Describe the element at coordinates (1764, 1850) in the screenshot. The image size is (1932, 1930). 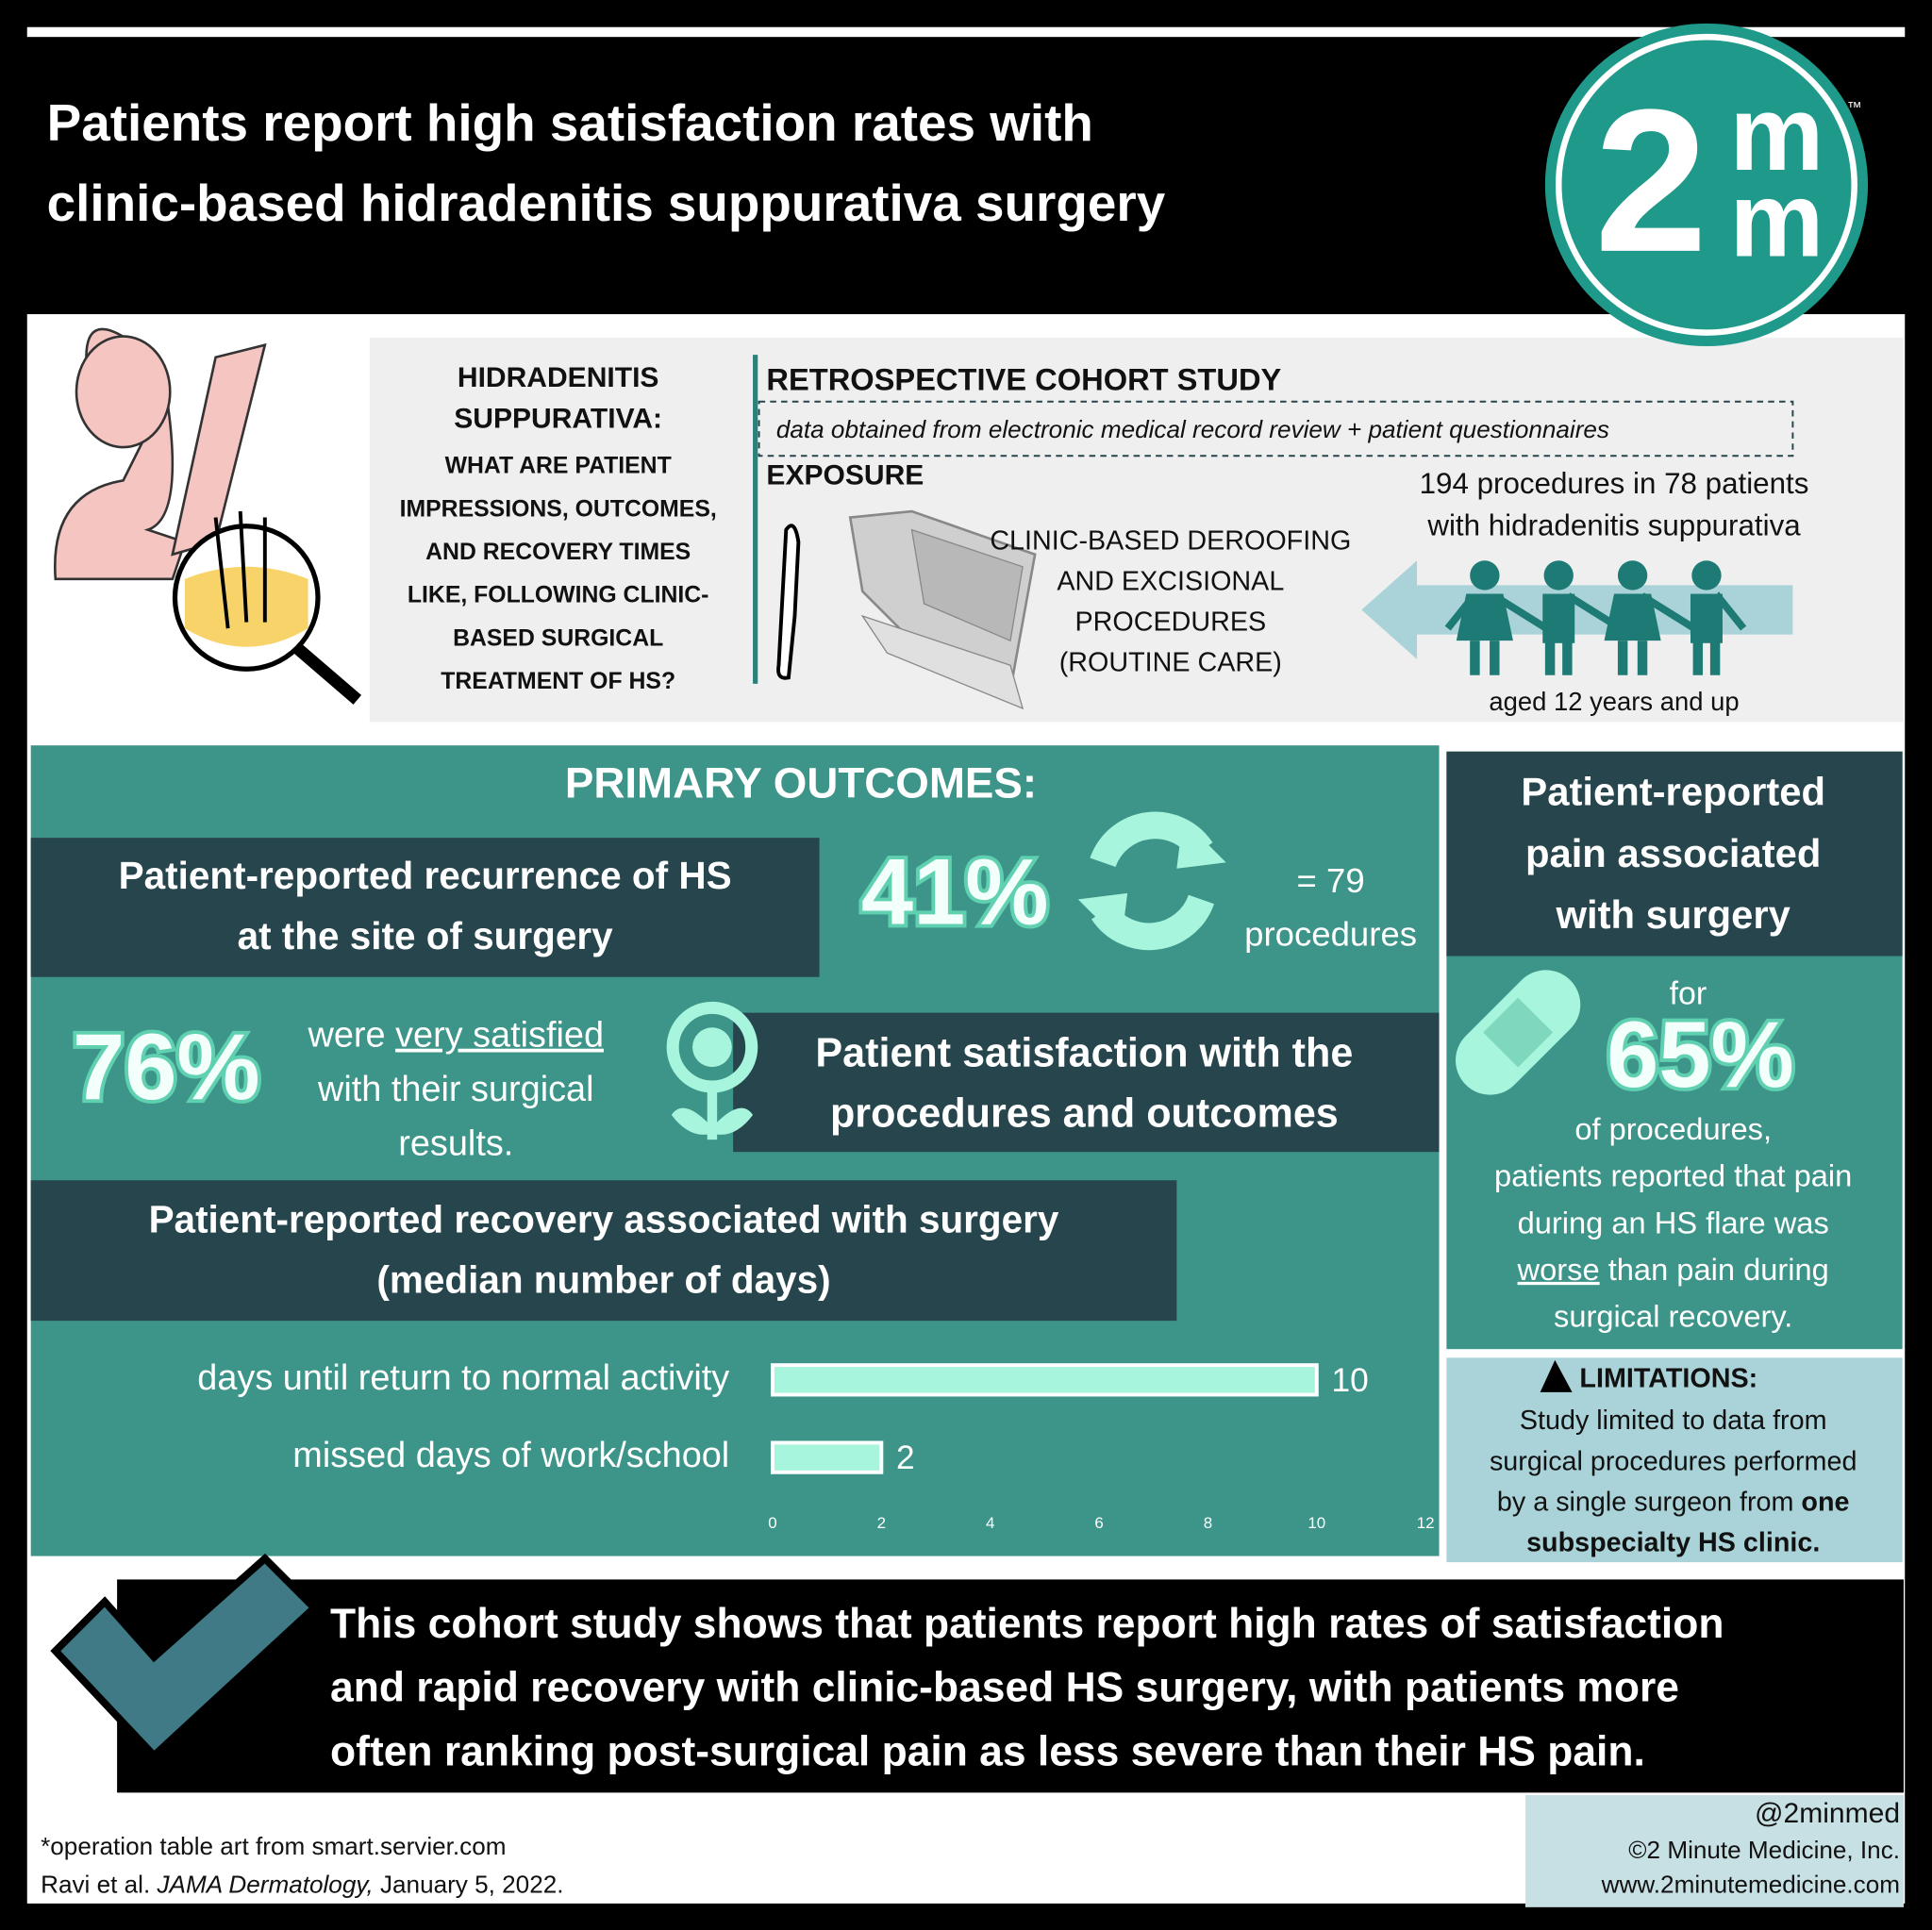
I see `copyright: ©2 Minute Medicine, Inc.` at that location.